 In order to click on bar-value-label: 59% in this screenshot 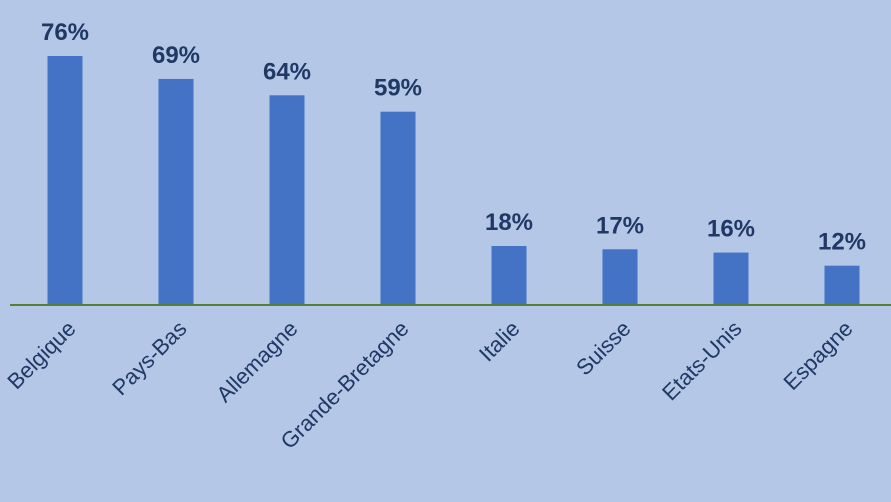, I will do `click(398, 88)`.